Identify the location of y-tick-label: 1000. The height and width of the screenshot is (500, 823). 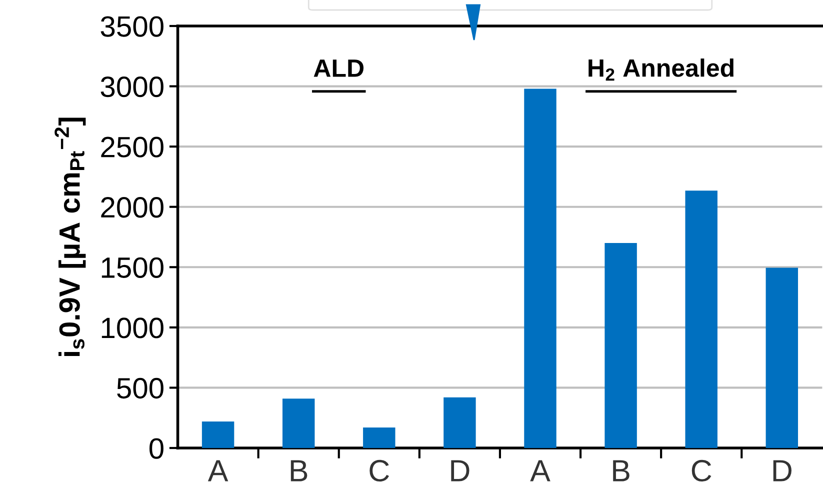
(133, 328).